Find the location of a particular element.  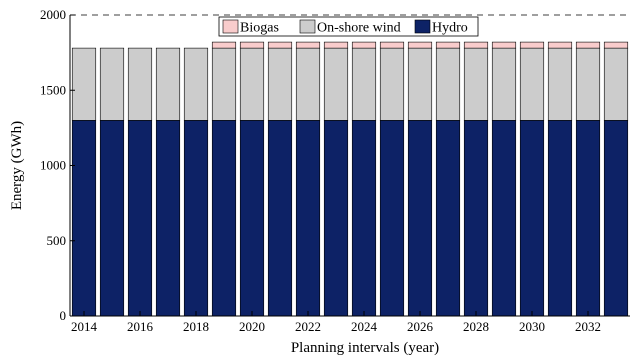

bar-on-shore-wind-2027 is located at coordinates (448, 84).